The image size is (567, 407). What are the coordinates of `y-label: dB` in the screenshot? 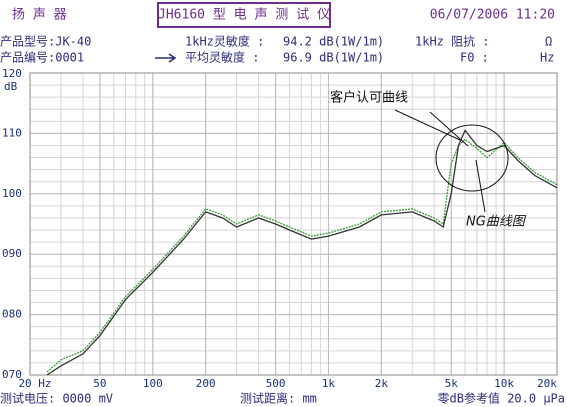 It's located at (11, 86).